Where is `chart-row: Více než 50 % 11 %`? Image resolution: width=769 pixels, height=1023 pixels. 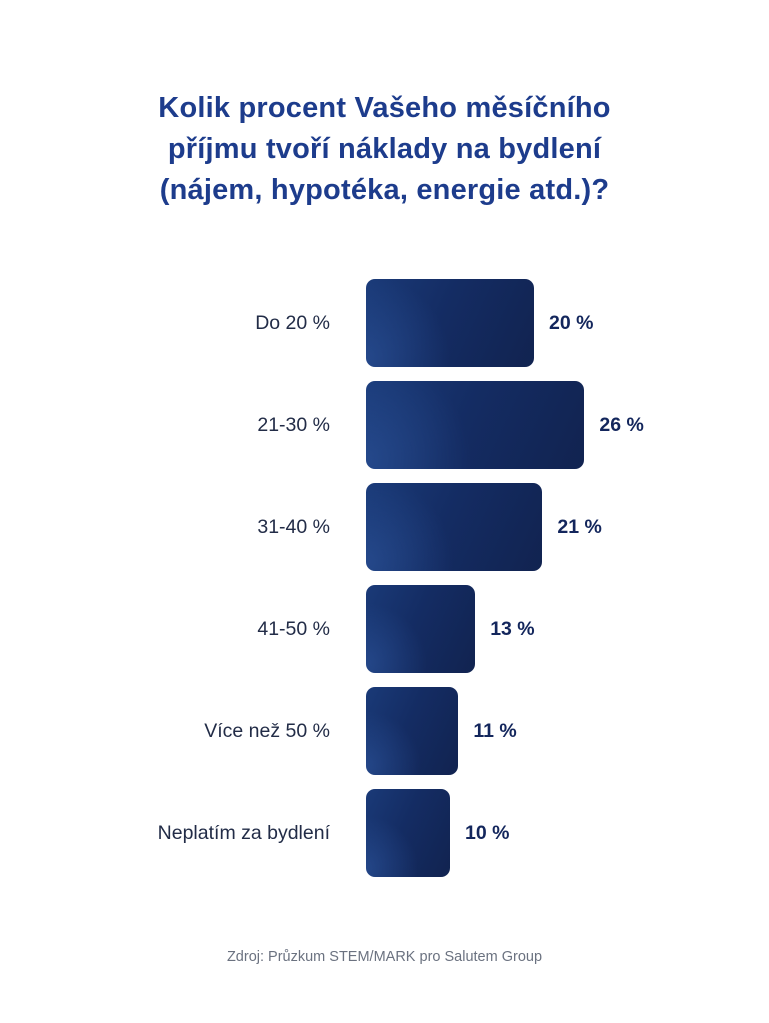
chart-row: Více než 50 % 11 % is located at coordinates (384, 731).